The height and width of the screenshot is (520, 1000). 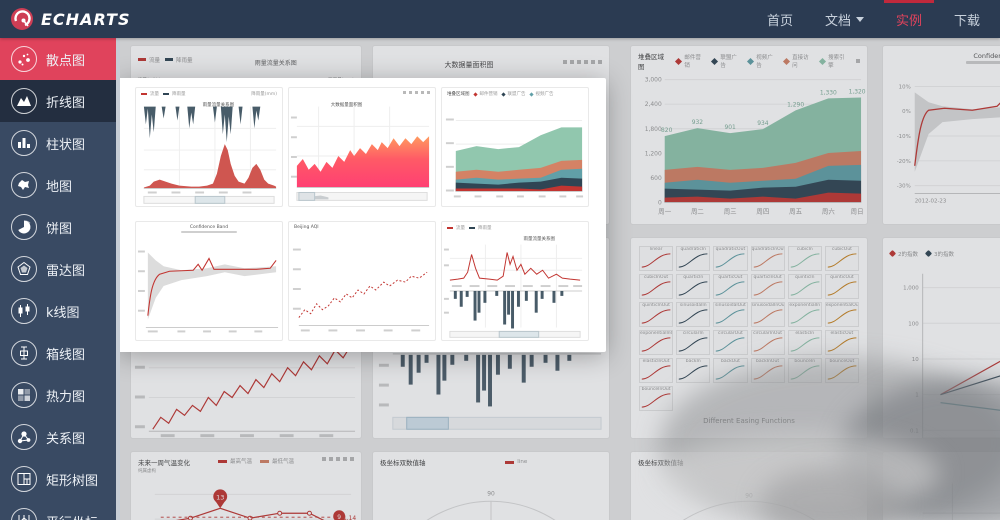 What do you see at coordinates (60, 311) in the screenshot?
I see `sidebar-item-candlestick: k线图` at bounding box center [60, 311].